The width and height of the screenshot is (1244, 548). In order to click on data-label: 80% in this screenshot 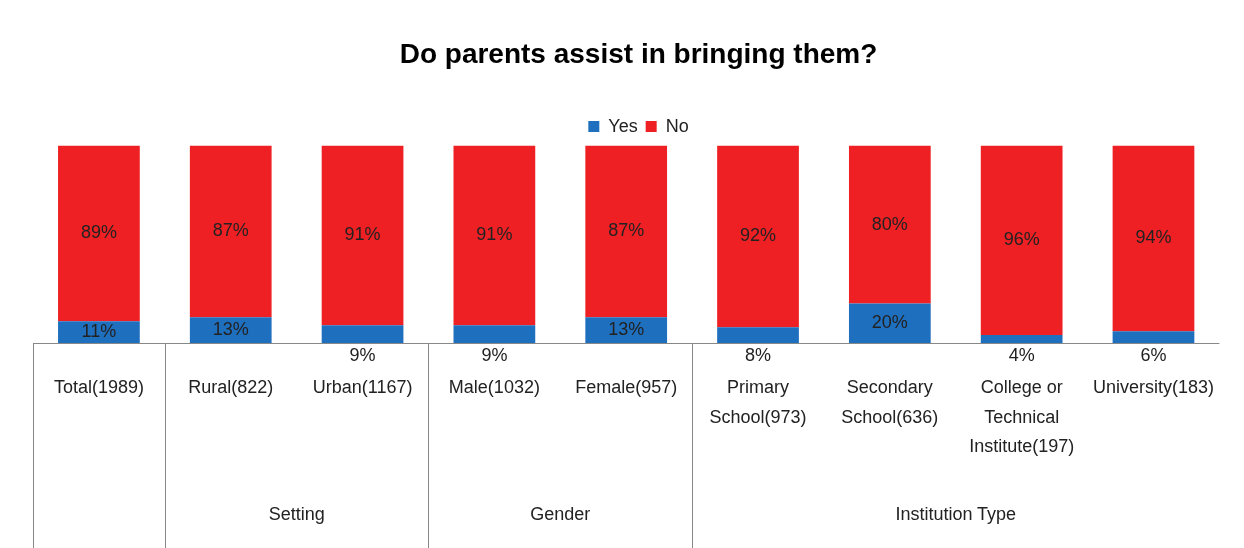, I will do `click(889, 223)`.